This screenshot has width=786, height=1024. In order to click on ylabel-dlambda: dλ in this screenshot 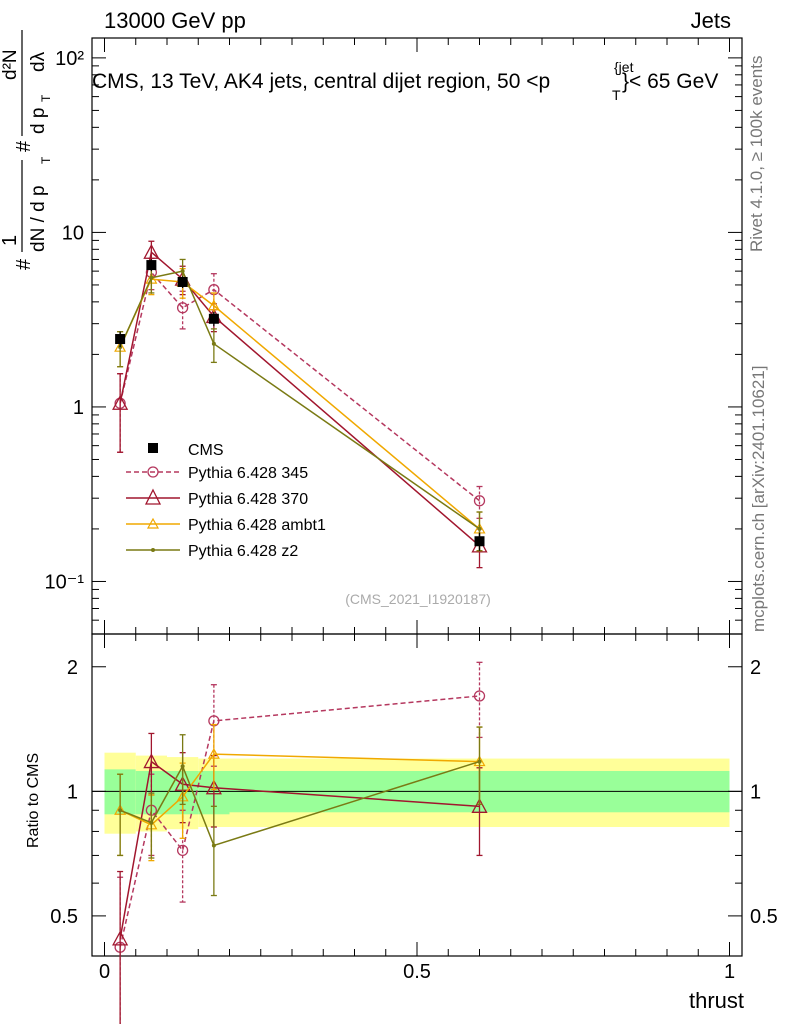, I will do `click(38, 61)`.